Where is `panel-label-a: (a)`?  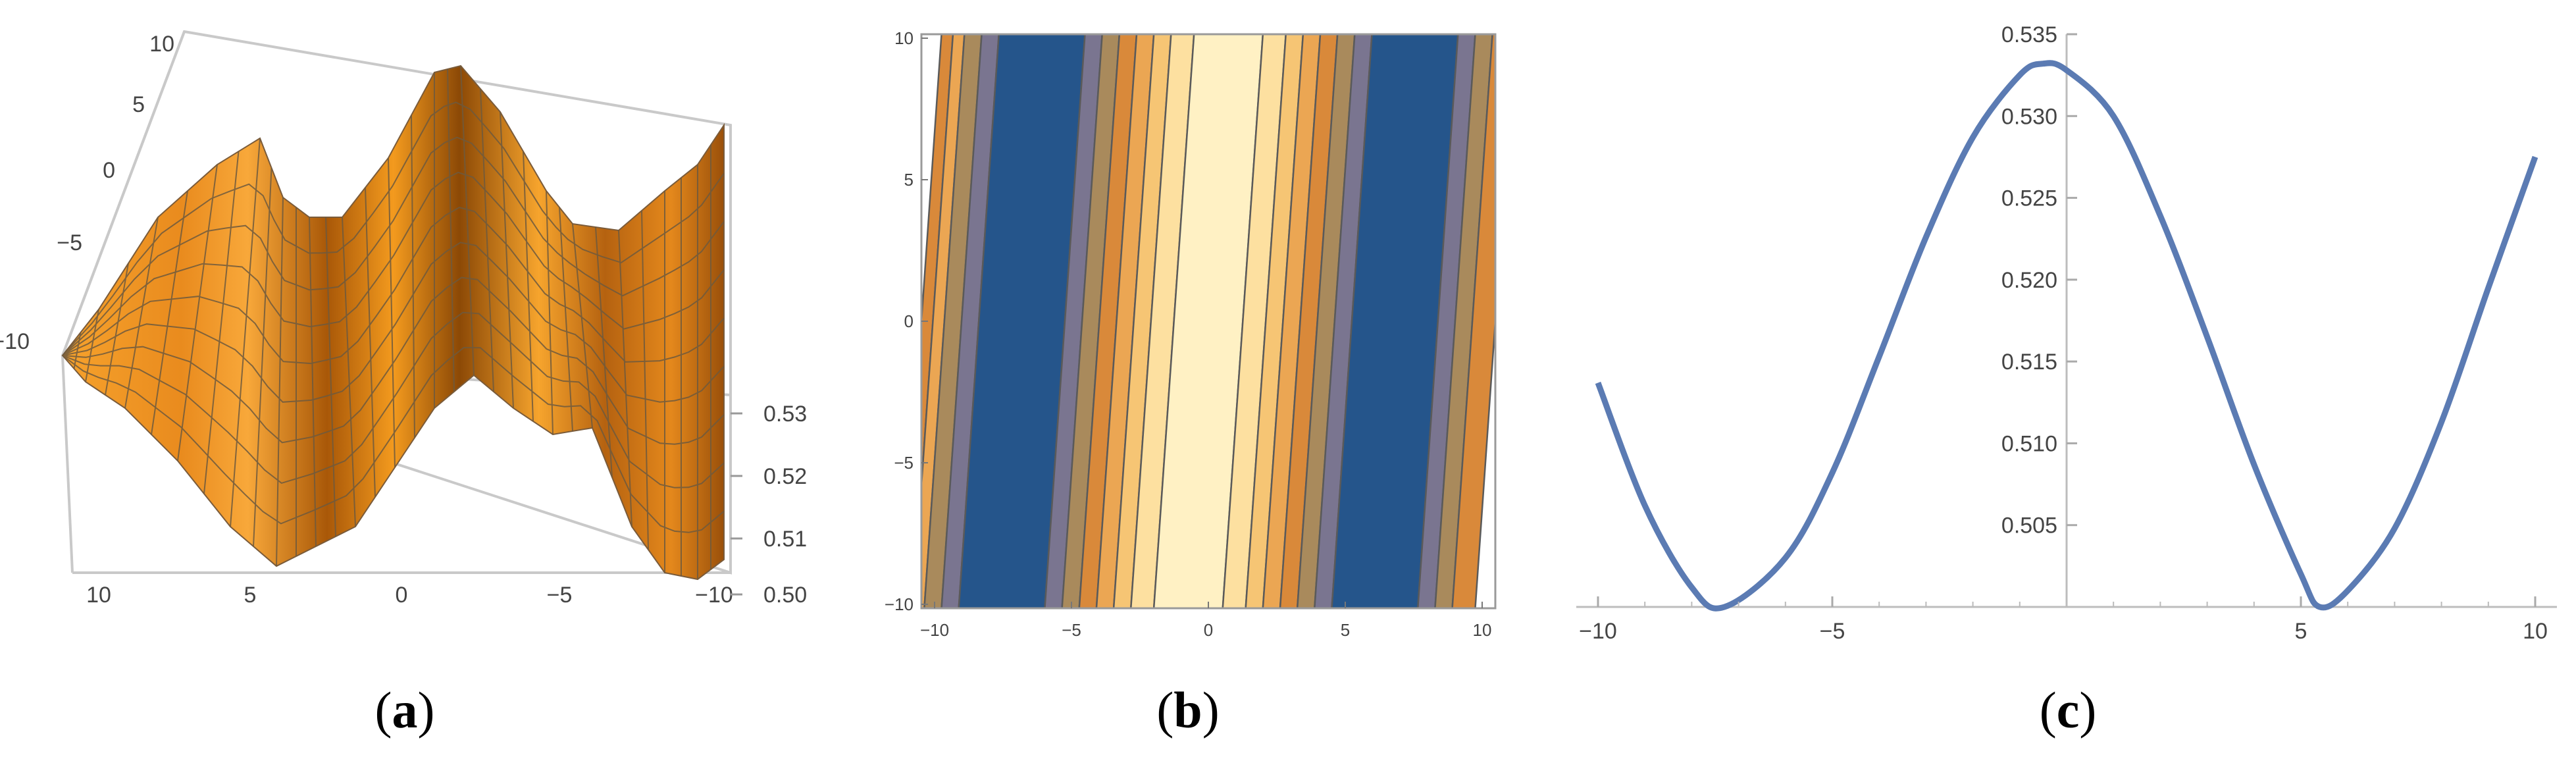
panel-label-a: (a) is located at coordinates (405, 710).